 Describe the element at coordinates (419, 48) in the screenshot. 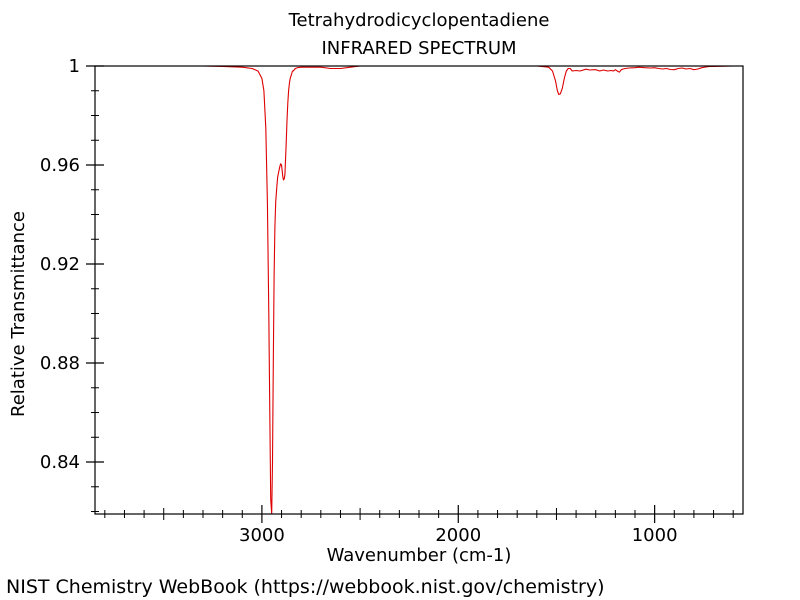

I see `chart-subtitle: INFRARED SPECTRUM` at that location.